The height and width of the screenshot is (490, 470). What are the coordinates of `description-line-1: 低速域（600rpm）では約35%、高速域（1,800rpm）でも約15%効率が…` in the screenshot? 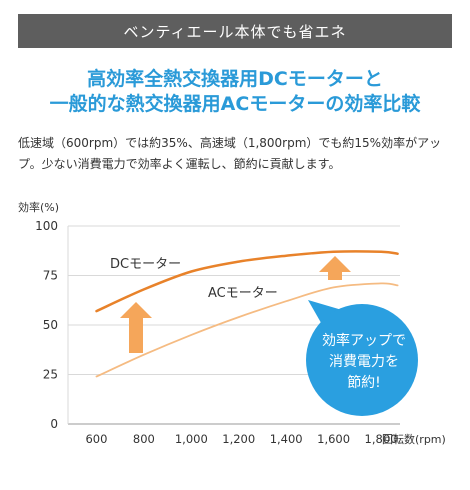 It's located at (230, 143).